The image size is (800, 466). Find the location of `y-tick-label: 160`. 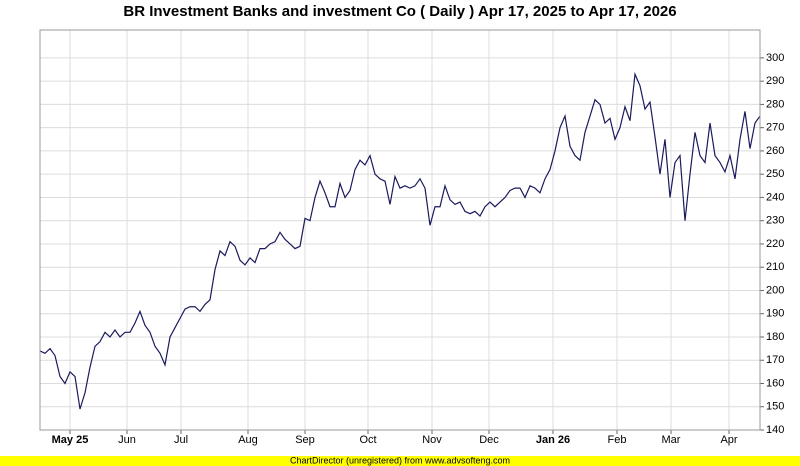

y-tick-label: 160 is located at coordinates (775, 383).